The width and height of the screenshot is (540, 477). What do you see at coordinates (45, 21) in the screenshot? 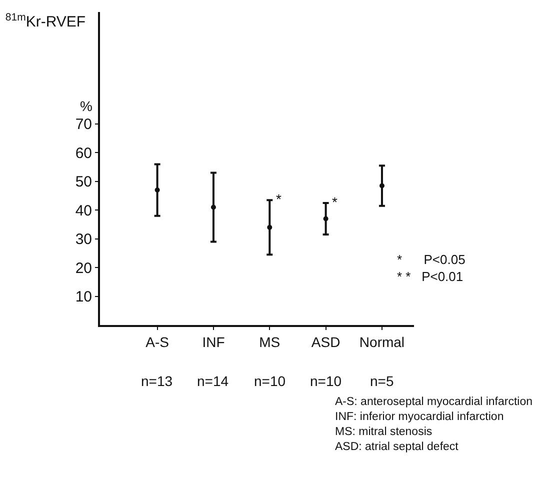
I see `chart-title: $^{81m}$Kr-RVEF` at bounding box center [45, 21].